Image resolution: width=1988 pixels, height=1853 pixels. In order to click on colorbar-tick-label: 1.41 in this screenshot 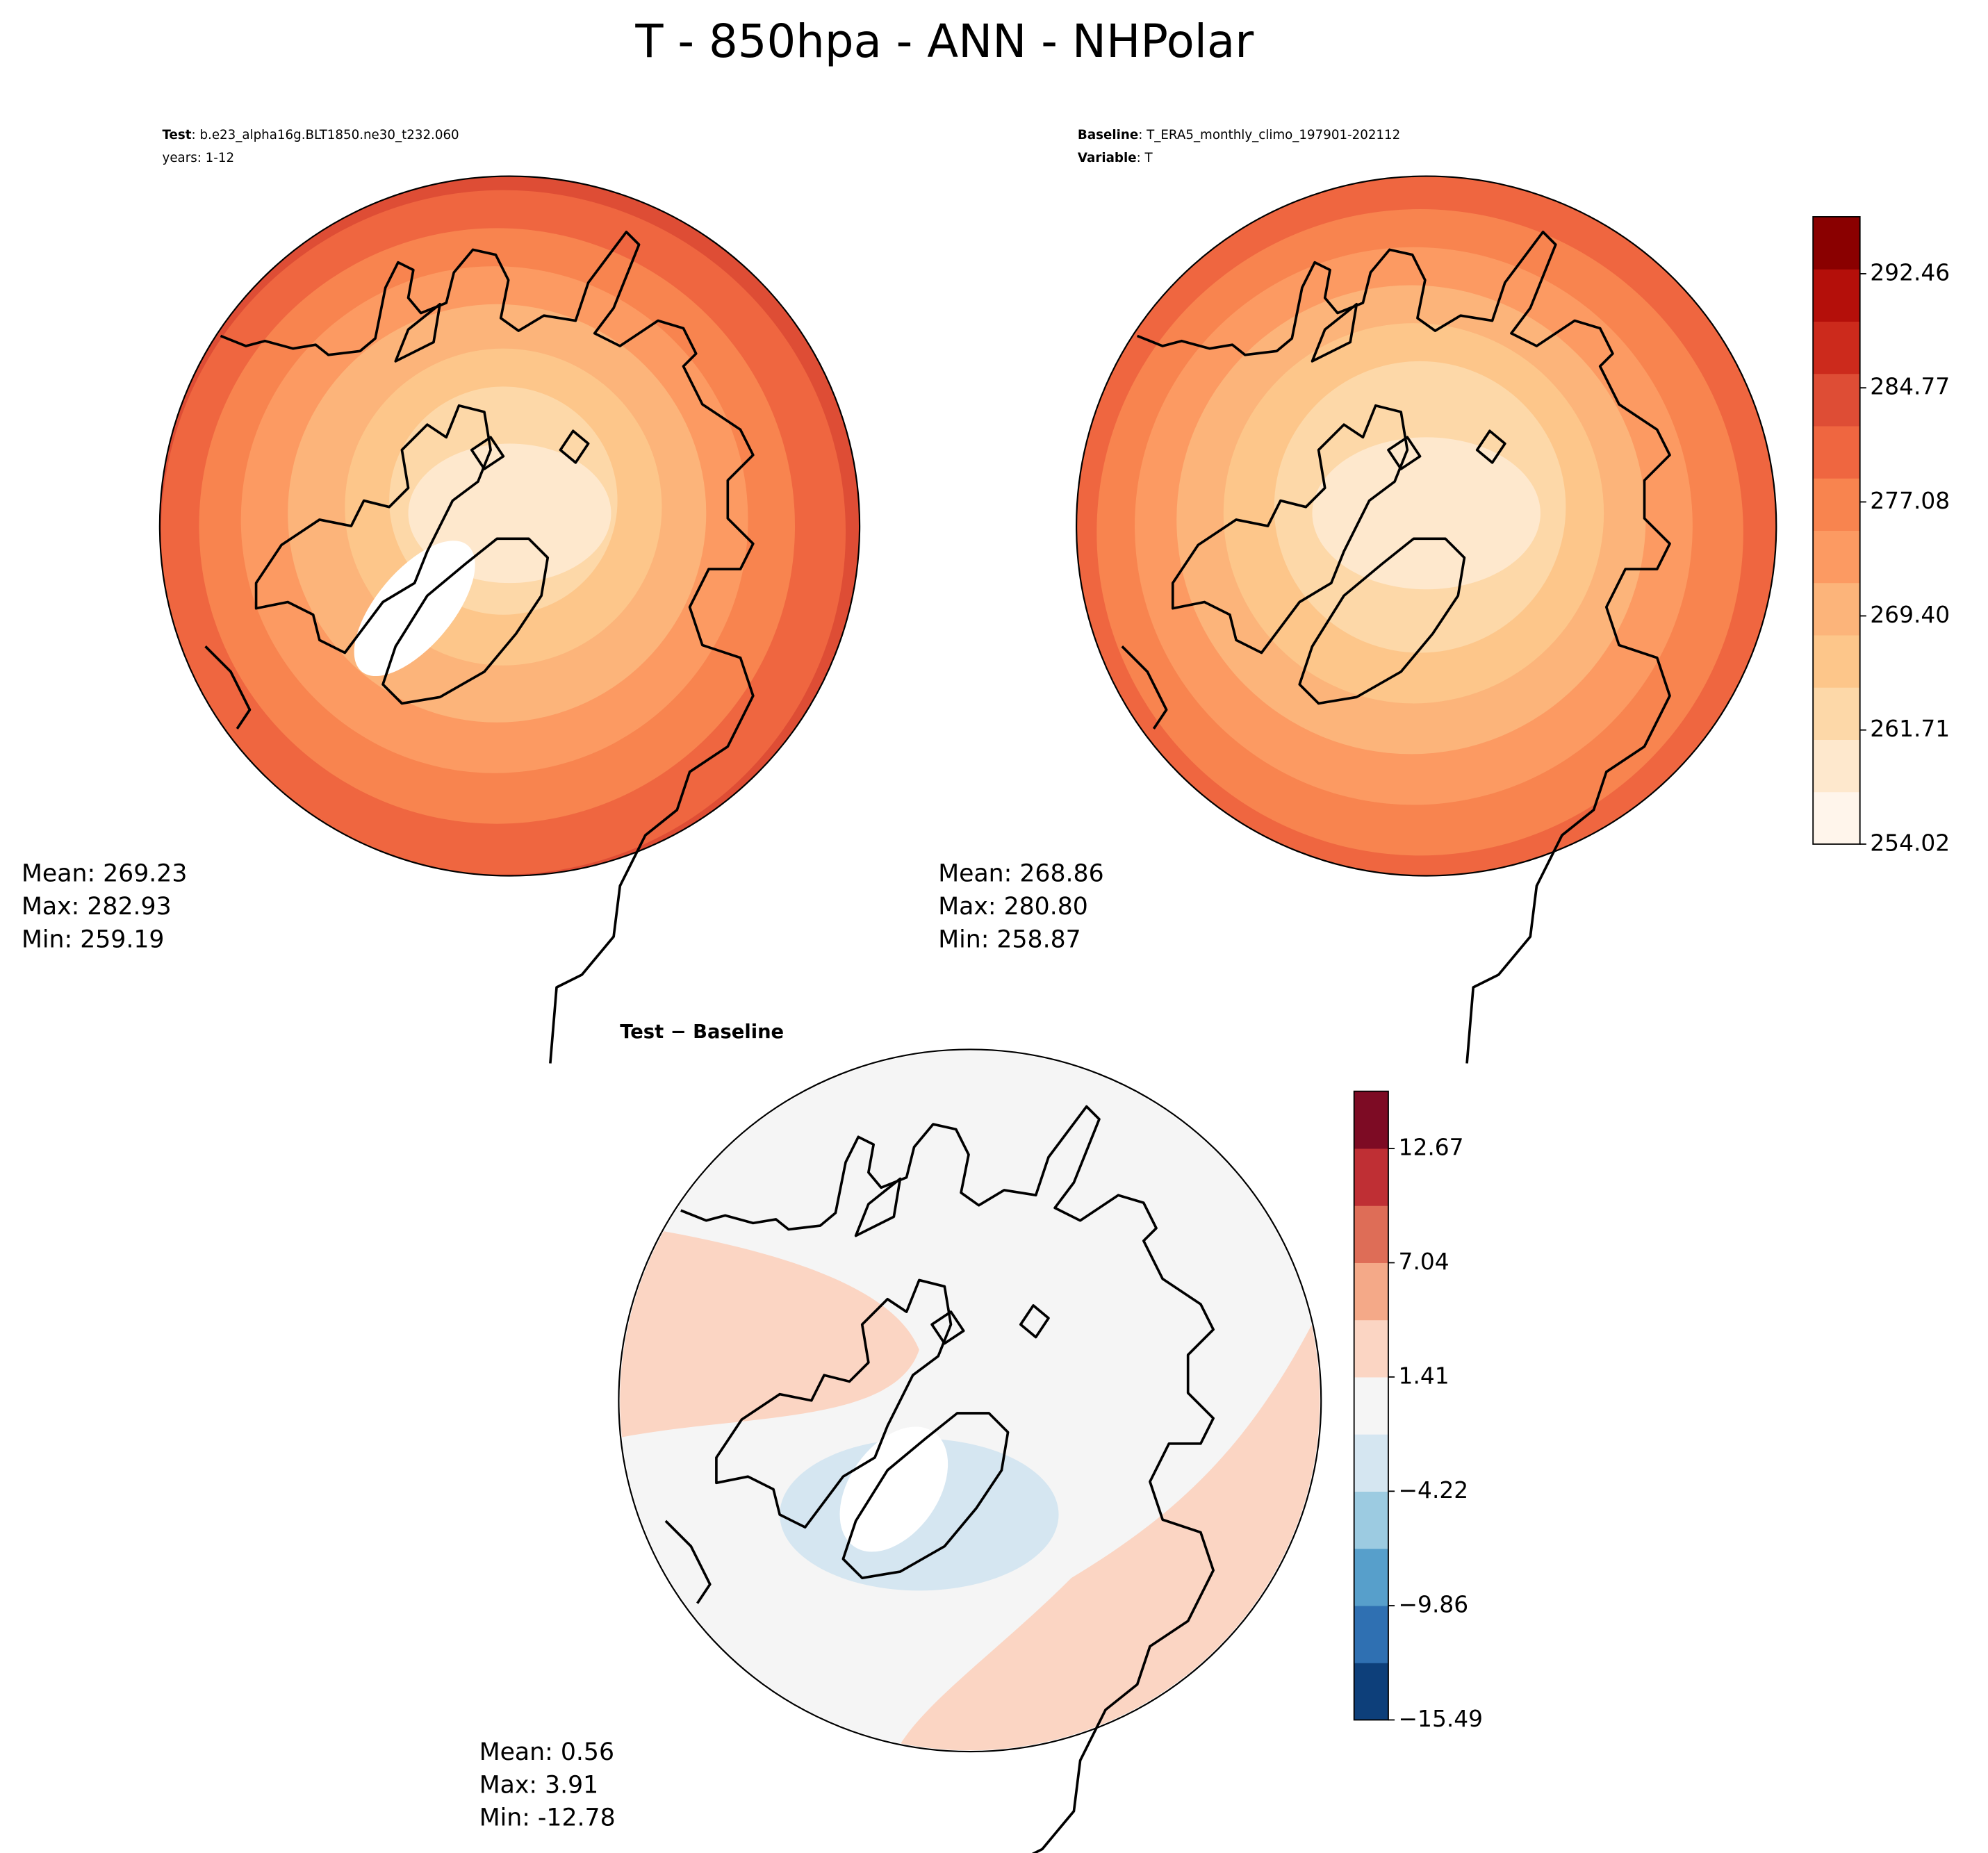, I will do `click(1424, 1375)`.